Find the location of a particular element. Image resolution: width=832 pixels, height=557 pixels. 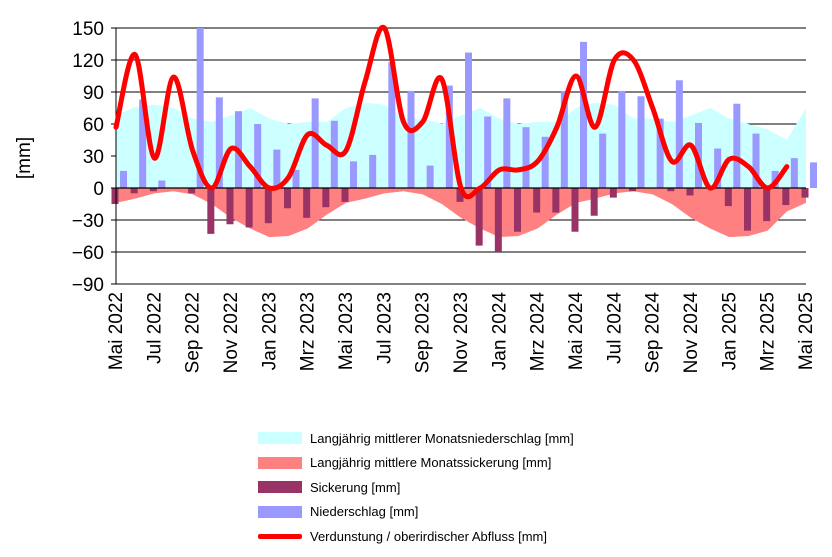

x-tick-label: Mrz 2023 is located at coordinates (308, 331).